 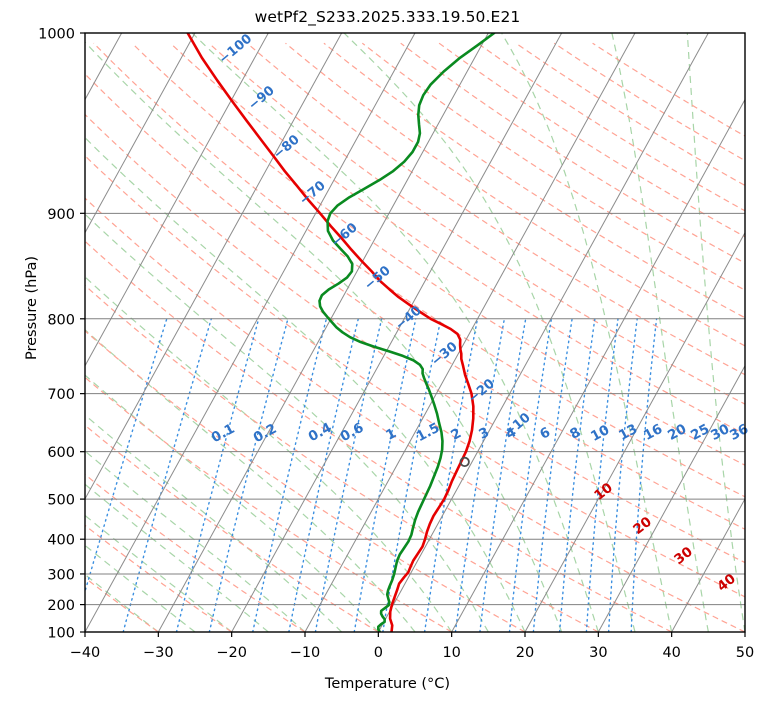 What do you see at coordinates (525, 653) in the screenshot?
I see `x-tick-label-6: 20` at bounding box center [525, 653].